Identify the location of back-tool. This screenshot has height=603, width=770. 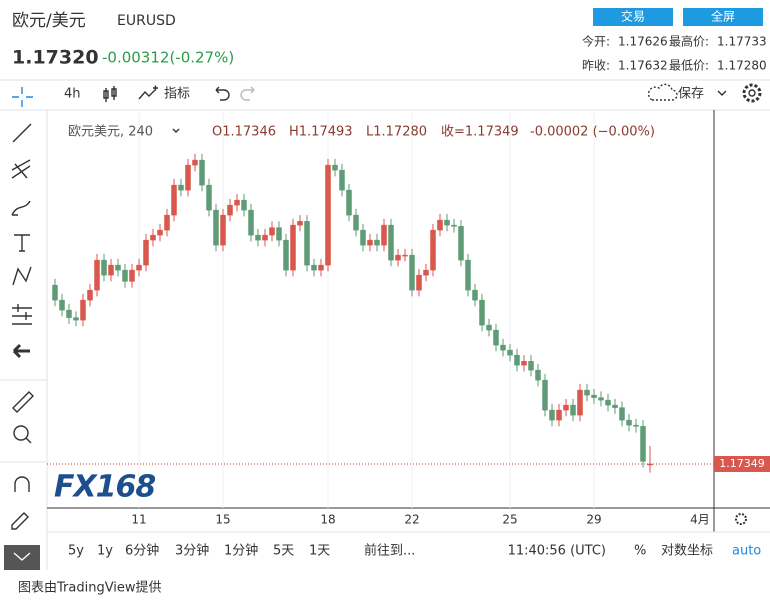
(21, 351).